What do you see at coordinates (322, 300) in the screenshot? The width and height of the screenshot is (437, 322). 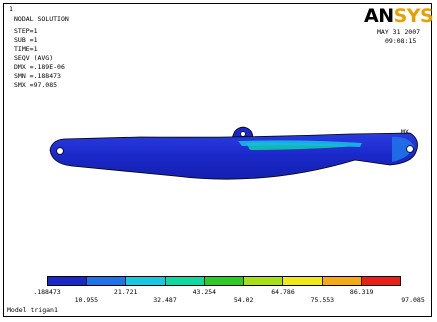 I see `legend-label-bottom-3: 75.553` at bounding box center [322, 300].